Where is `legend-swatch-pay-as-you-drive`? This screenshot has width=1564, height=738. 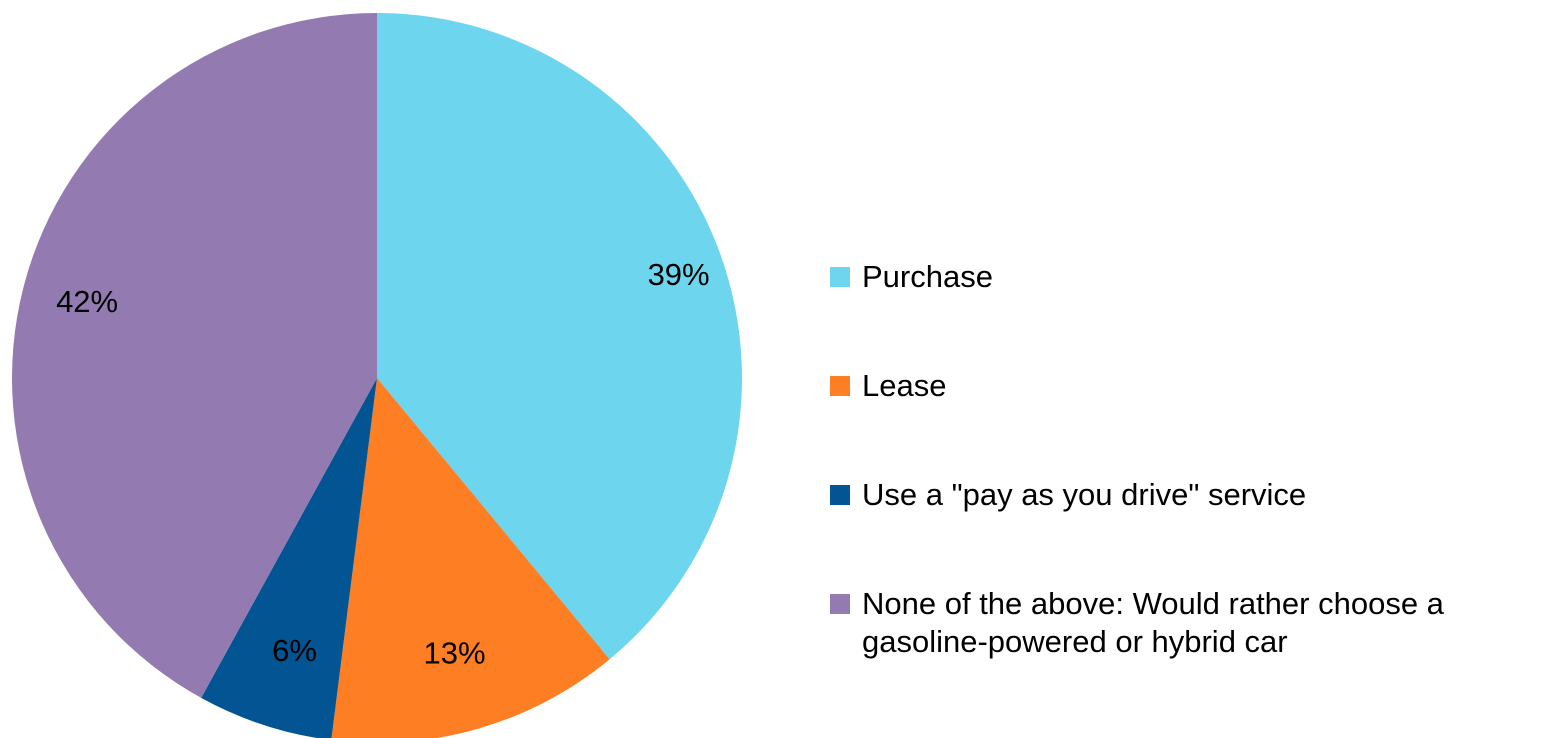 legend-swatch-pay-as-you-drive is located at coordinates (840, 495).